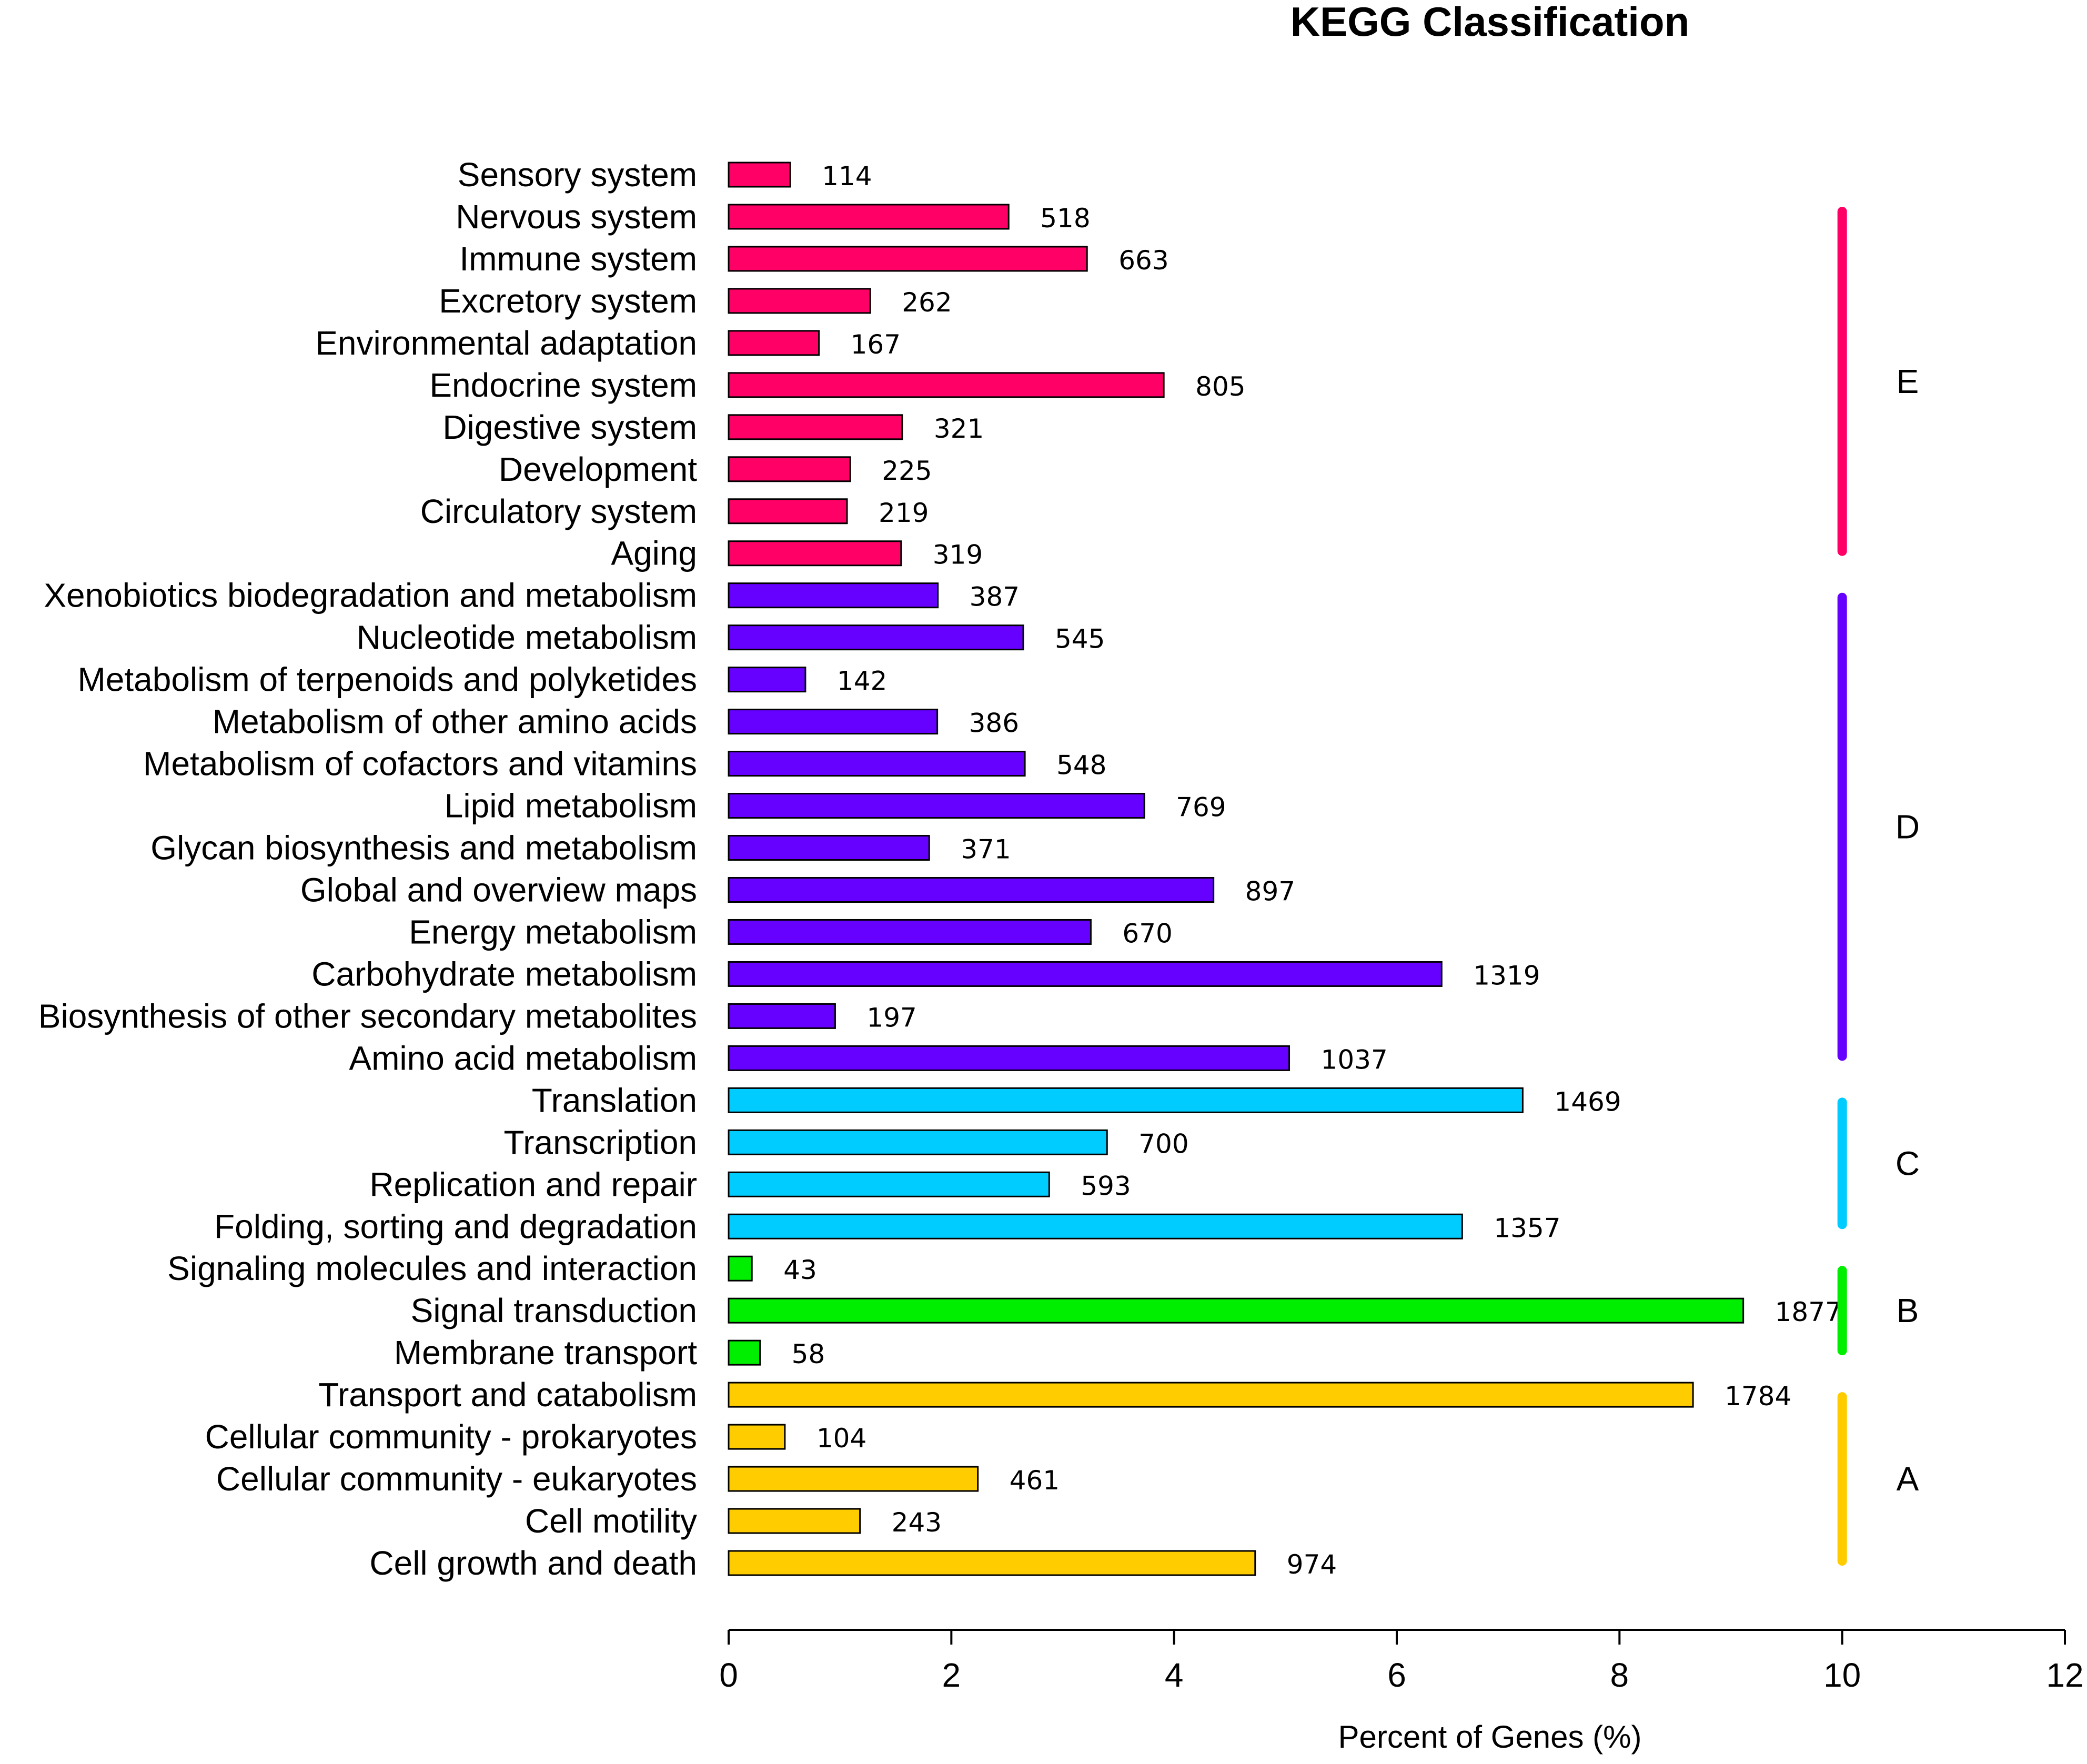 The height and width of the screenshot is (1764, 2087). I want to click on category-label-excretory-system: Excretory system, so click(568, 301).